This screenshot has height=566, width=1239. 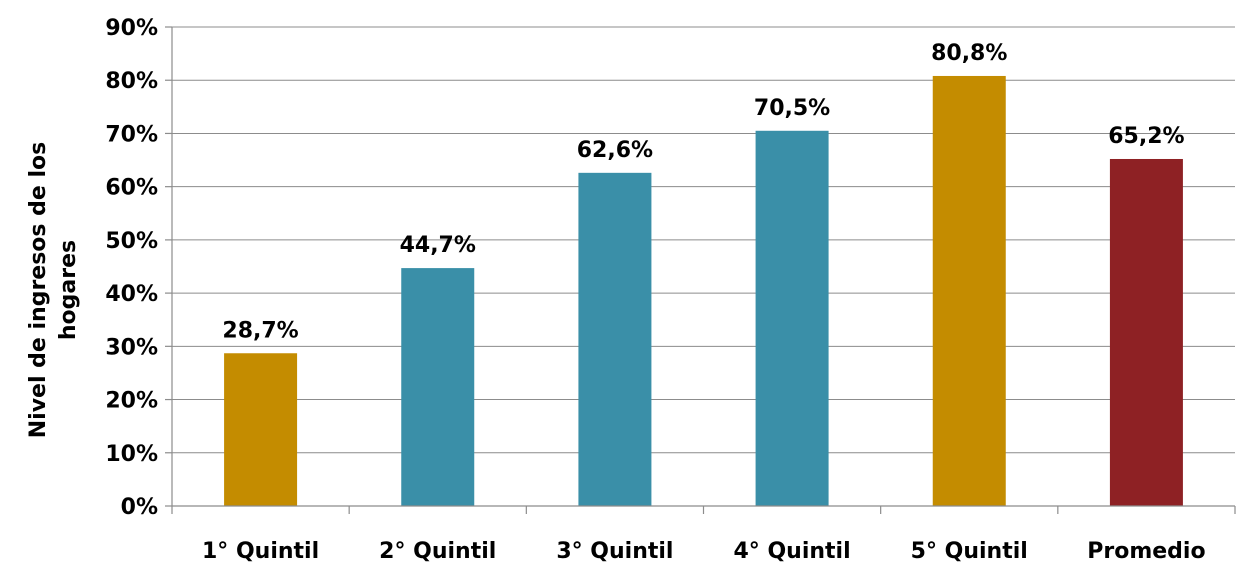 I want to click on y-tick-label: 70%, so click(x=131, y=134).